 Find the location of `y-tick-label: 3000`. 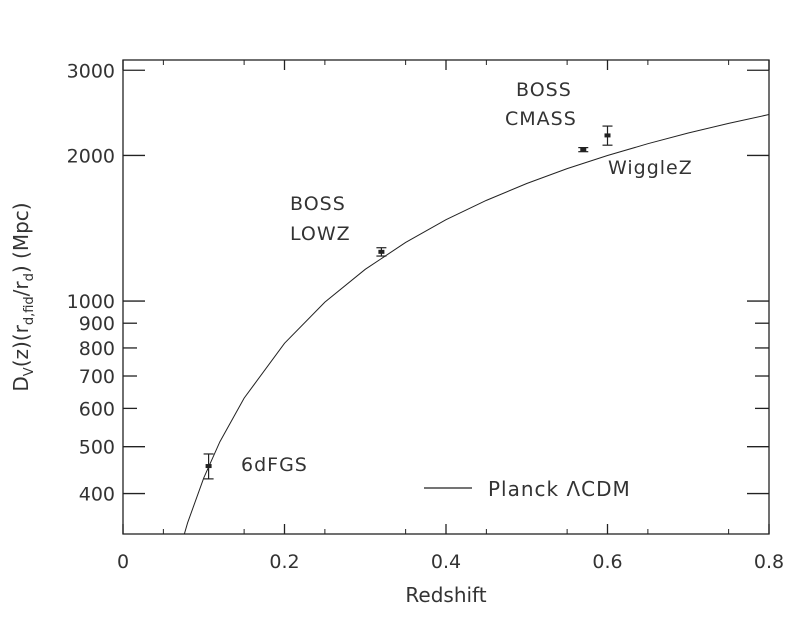

y-tick-label: 3000 is located at coordinates (91, 71).